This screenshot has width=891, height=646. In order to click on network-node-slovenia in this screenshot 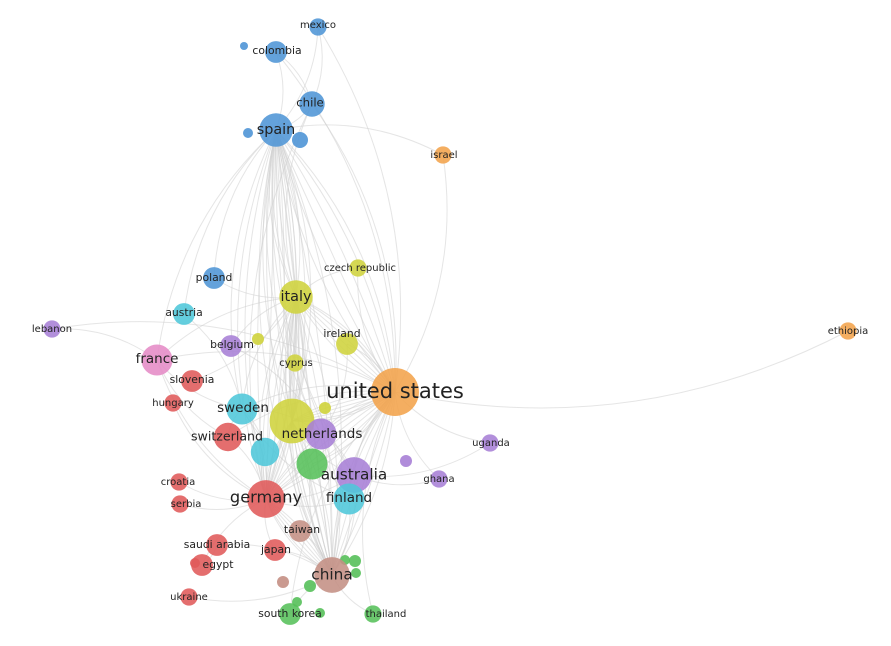, I will do `click(192, 381)`.